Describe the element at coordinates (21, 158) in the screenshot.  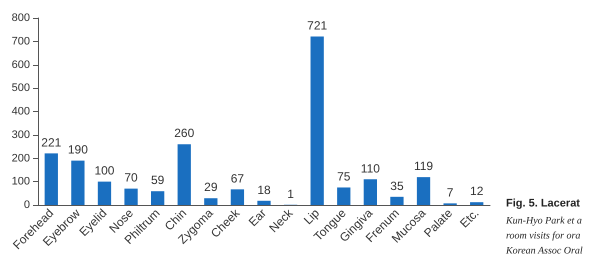
I see `y-tick-label: 200` at that location.